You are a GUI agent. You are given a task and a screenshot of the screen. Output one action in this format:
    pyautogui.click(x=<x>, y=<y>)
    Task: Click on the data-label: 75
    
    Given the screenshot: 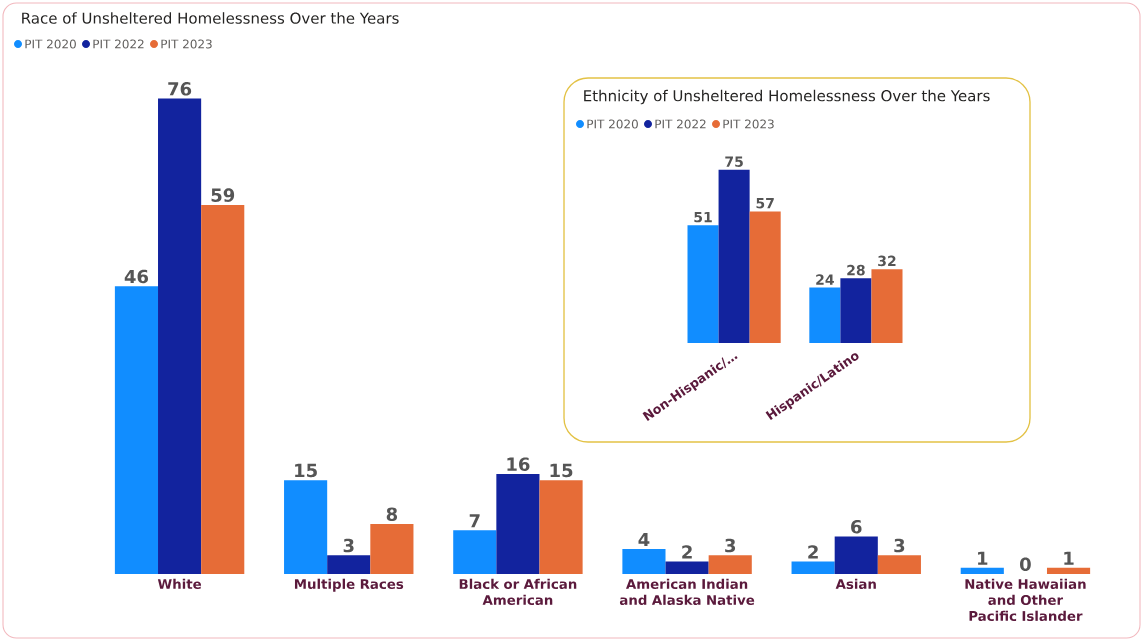 What is the action you would take?
    pyautogui.click(x=734, y=161)
    